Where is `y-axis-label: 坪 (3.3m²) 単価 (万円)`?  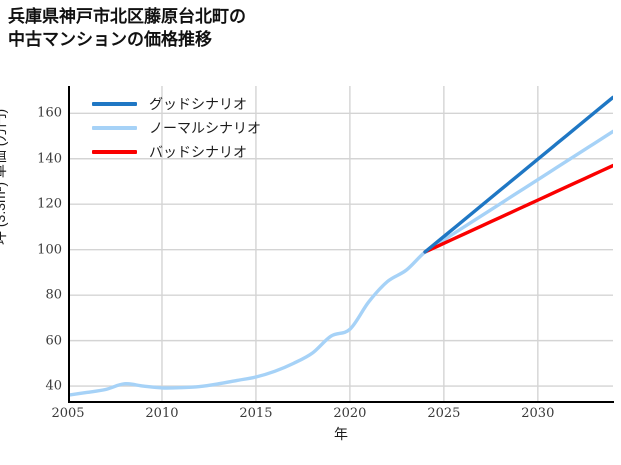 y-axis-label: 坪 (3.3m²) 単価 (万円) is located at coordinates (4, 176).